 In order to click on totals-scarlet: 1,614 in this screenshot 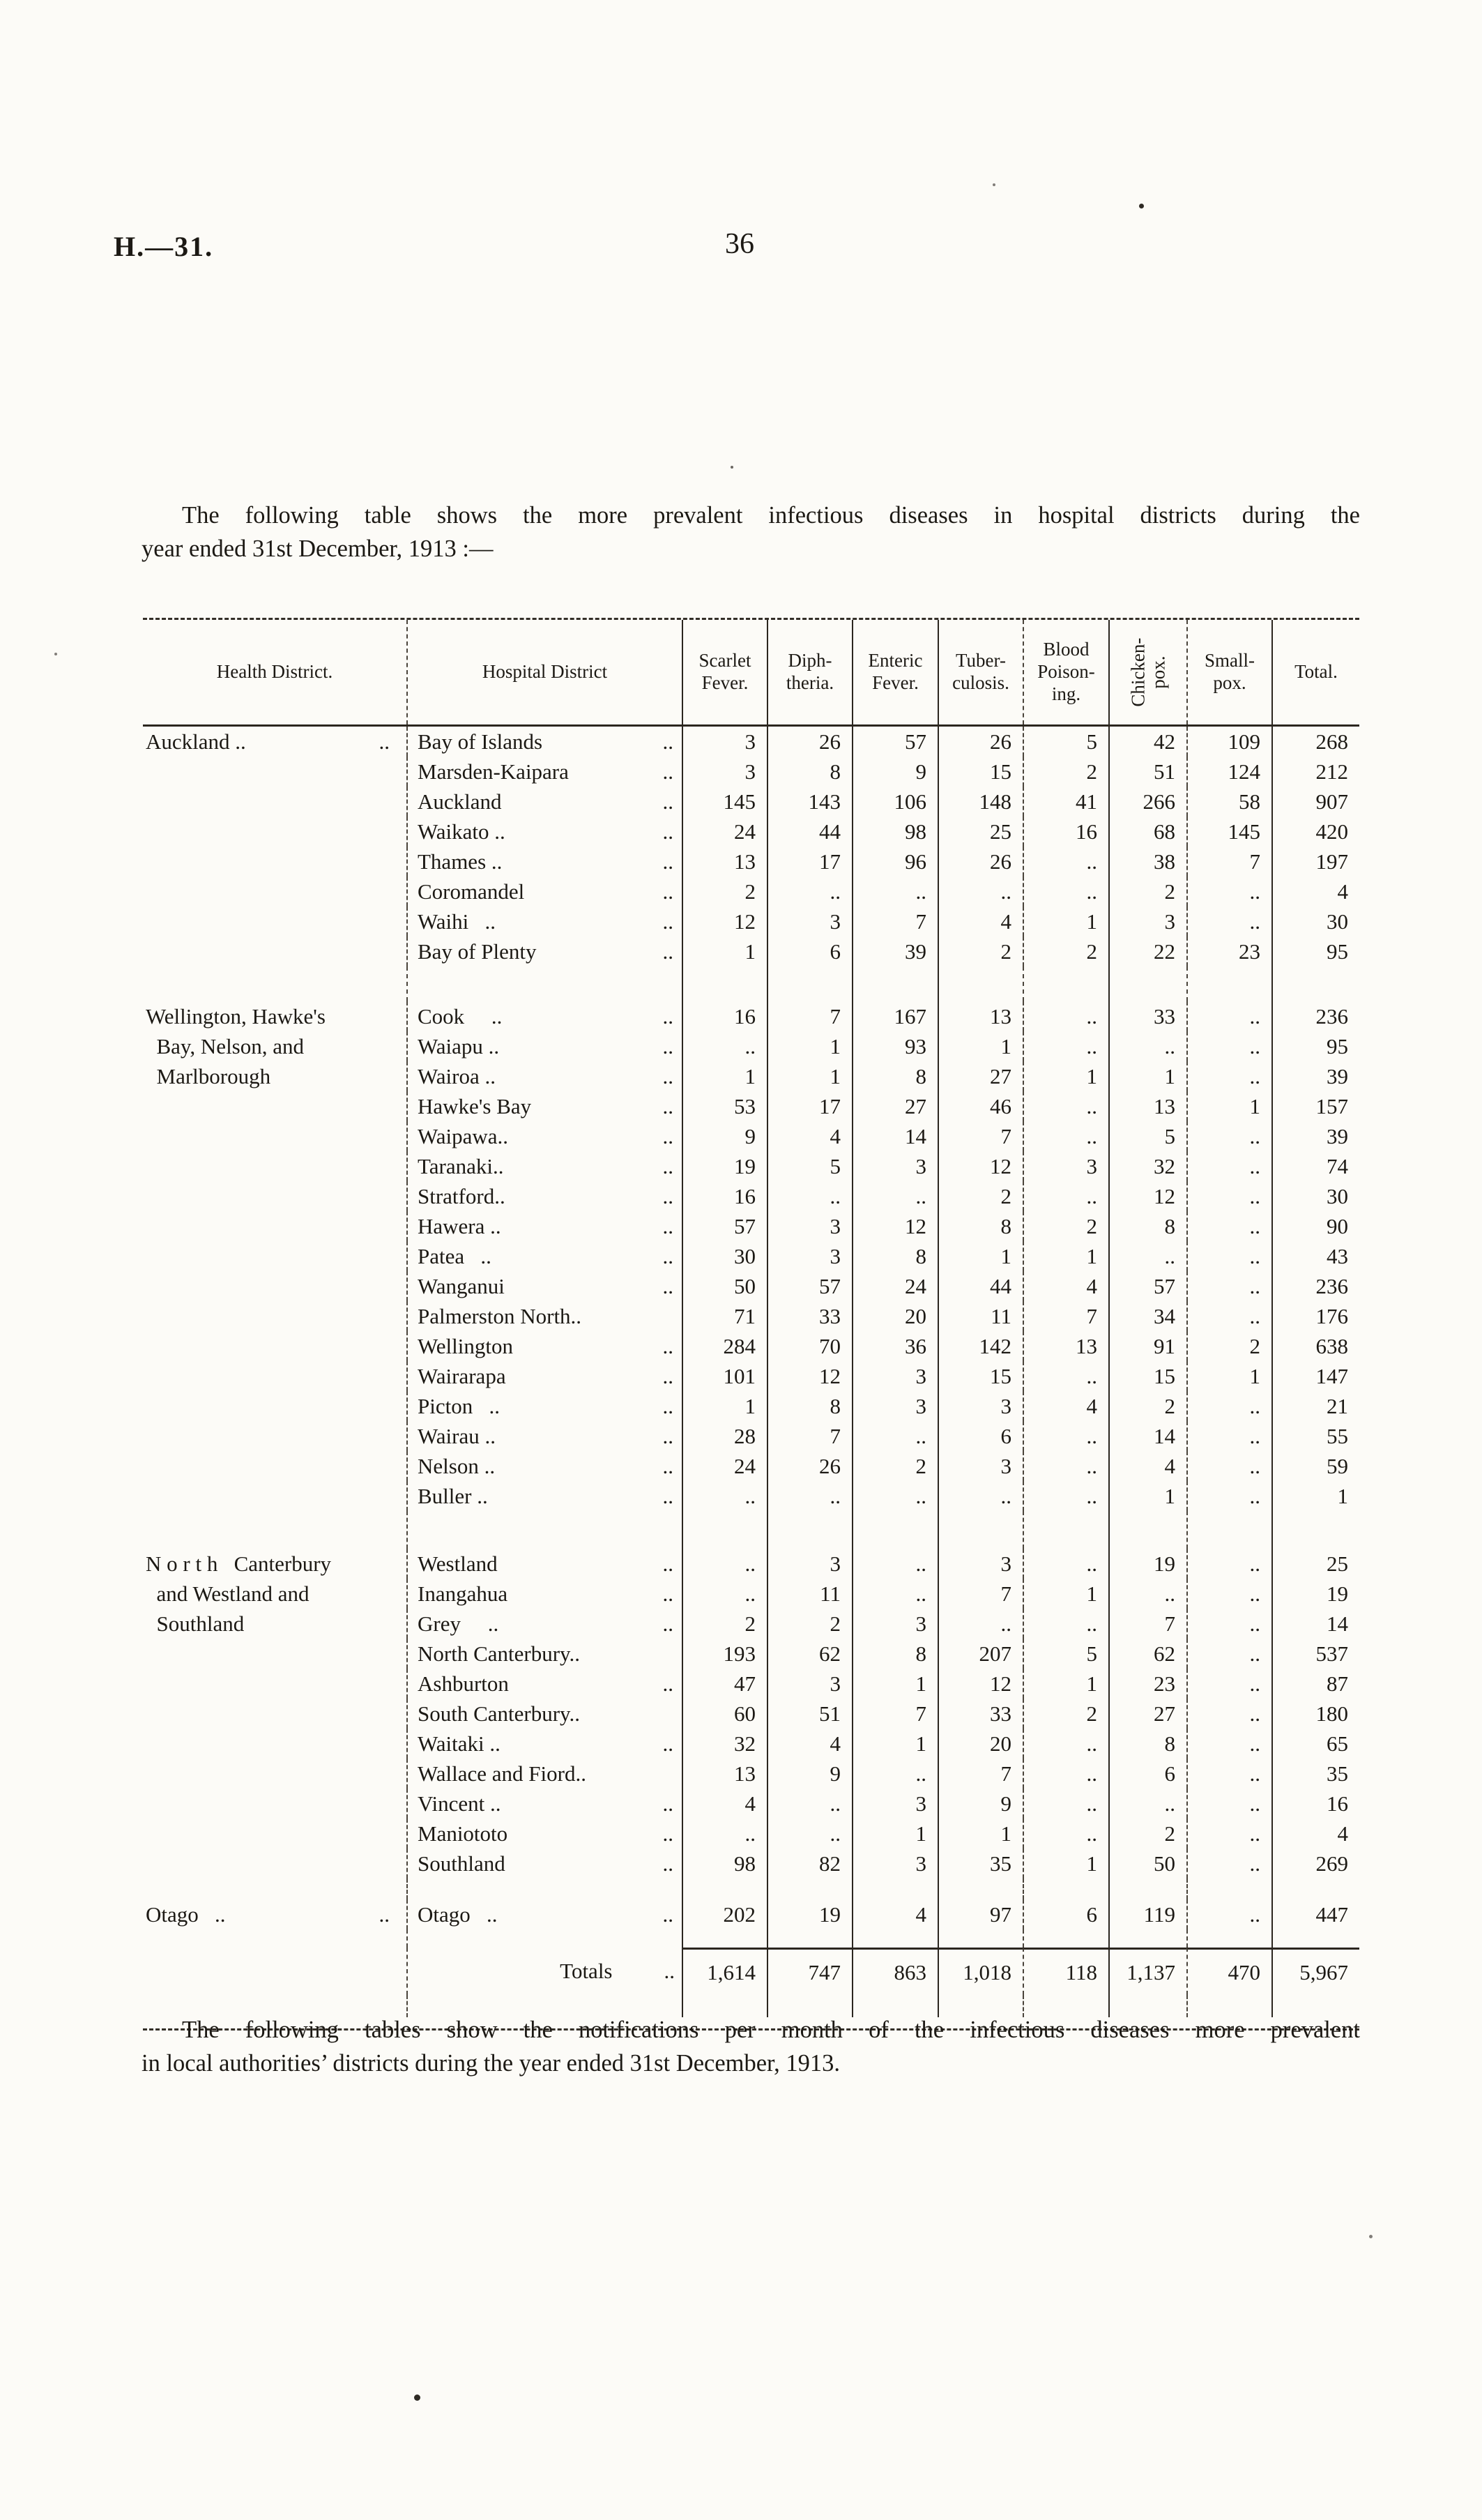, I will do `click(724, 1971)`.